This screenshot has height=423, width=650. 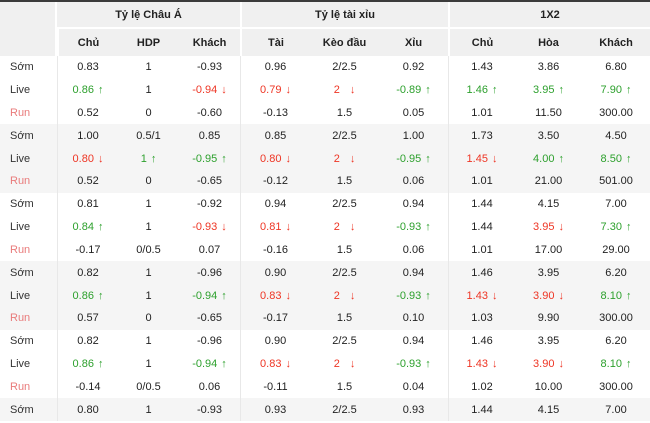 What do you see at coordinates (481, 364) in the screenshot?
I see `odds-cell: 1.43 ↓` at bounding box center [481, 364].